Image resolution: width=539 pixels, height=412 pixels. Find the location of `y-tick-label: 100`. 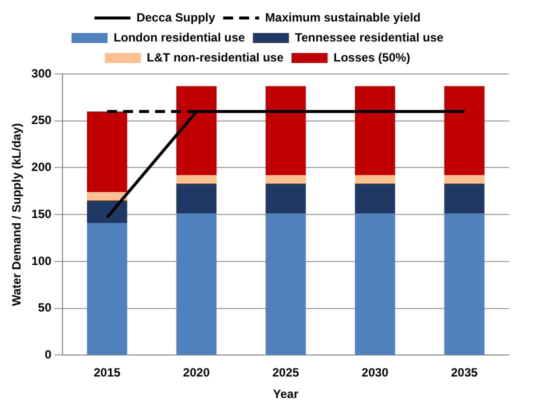

y-tick-label: 100 is located at coordinates (41, 261).